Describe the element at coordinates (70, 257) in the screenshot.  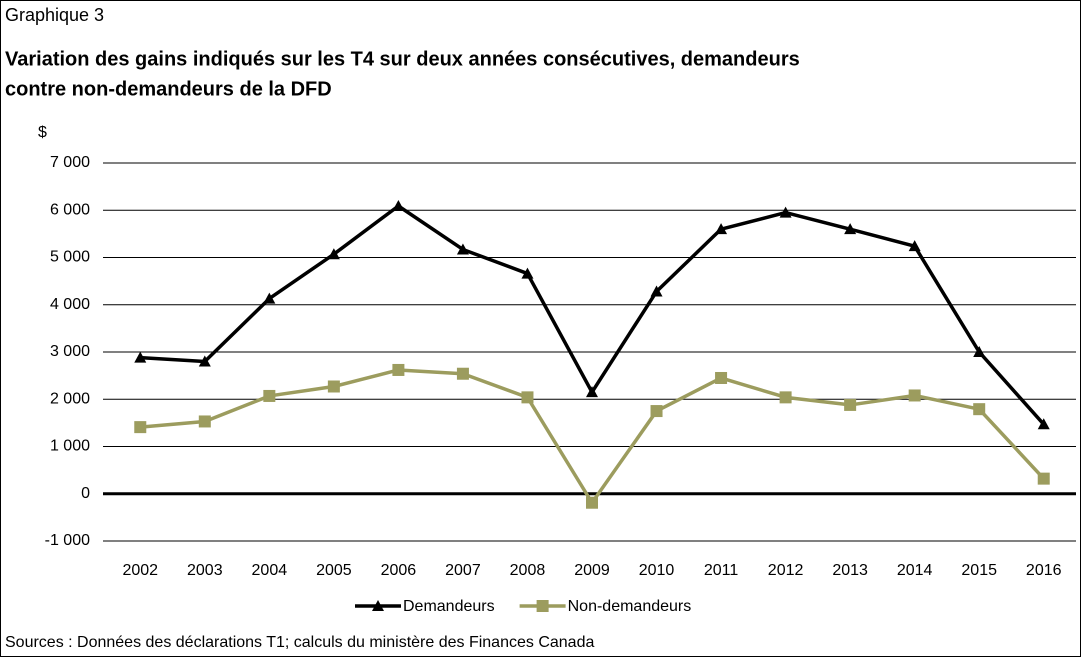
I see `y-tick-label: 5 000` at that location.